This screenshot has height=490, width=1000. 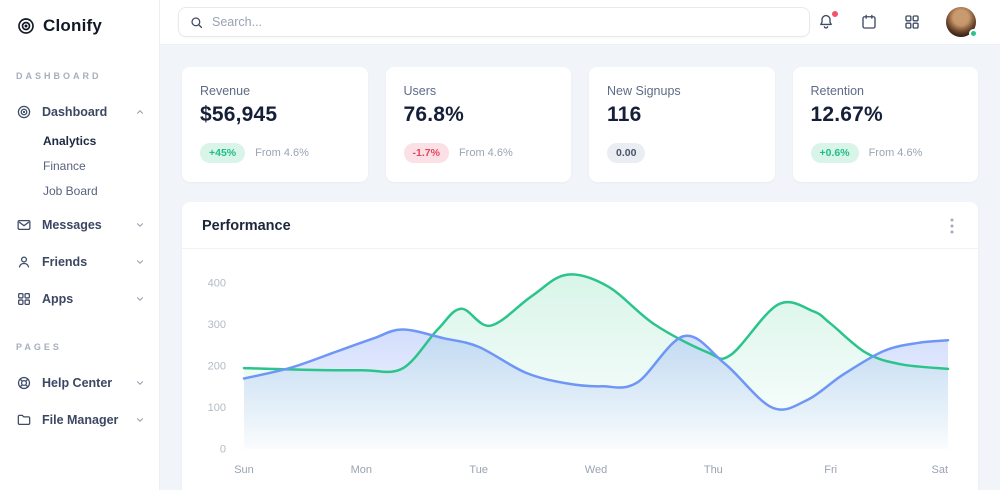 I want to click on chevron-up-icon, so click(x=140, y=112).